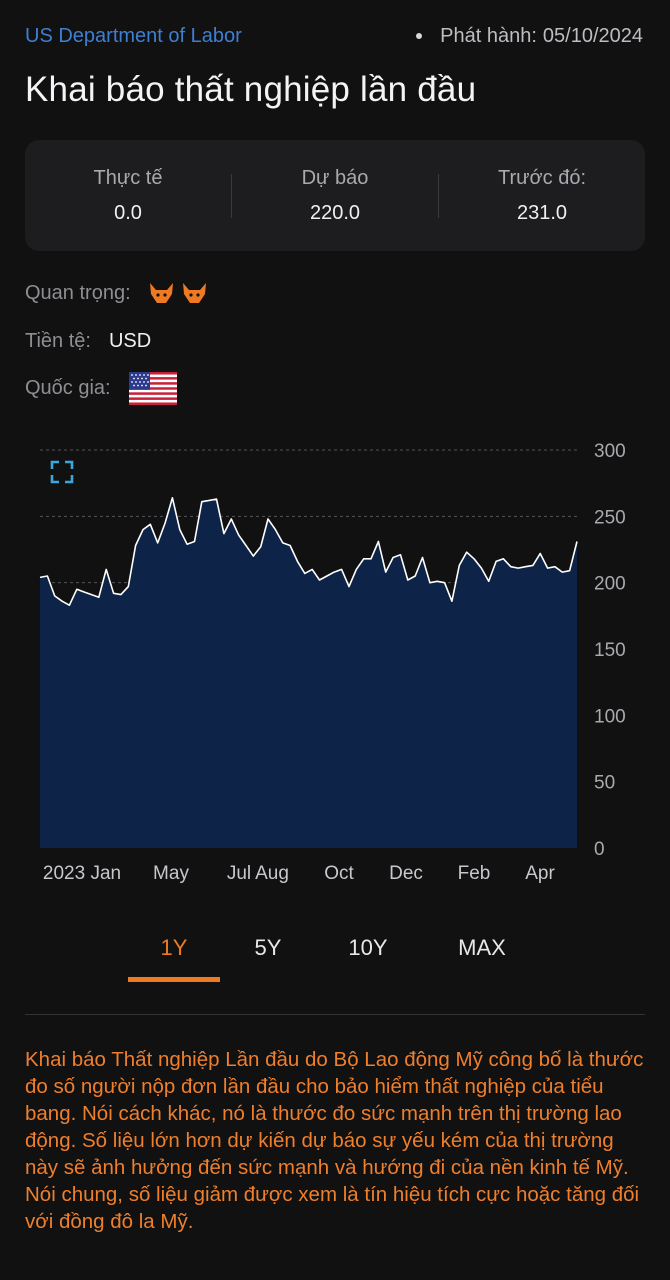 The height and width of the screenshot is (1280, 670). What do you see at coordinates (68, 387) in the screenshot?
I see `country-label: Quốc gia:` at bounding box center [68, 387].